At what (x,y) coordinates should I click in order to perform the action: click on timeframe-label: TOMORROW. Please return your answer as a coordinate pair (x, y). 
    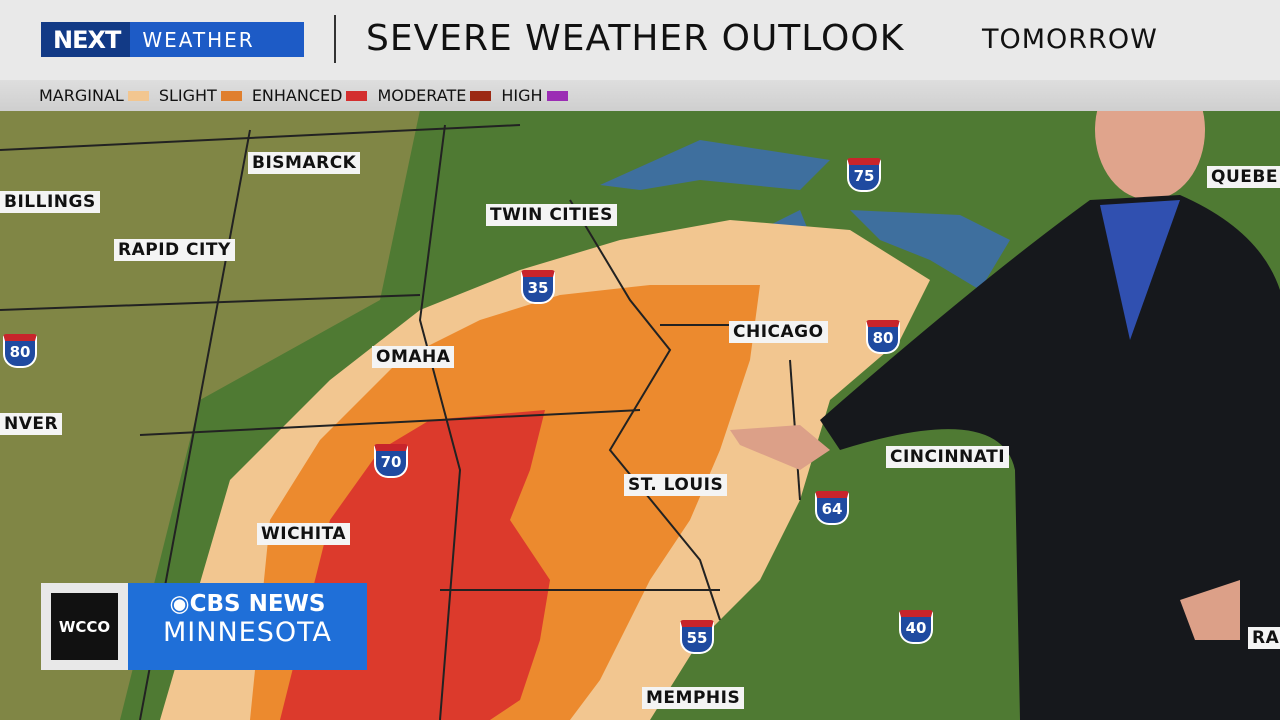
    Looking at the image, I should click on (1070, 39).